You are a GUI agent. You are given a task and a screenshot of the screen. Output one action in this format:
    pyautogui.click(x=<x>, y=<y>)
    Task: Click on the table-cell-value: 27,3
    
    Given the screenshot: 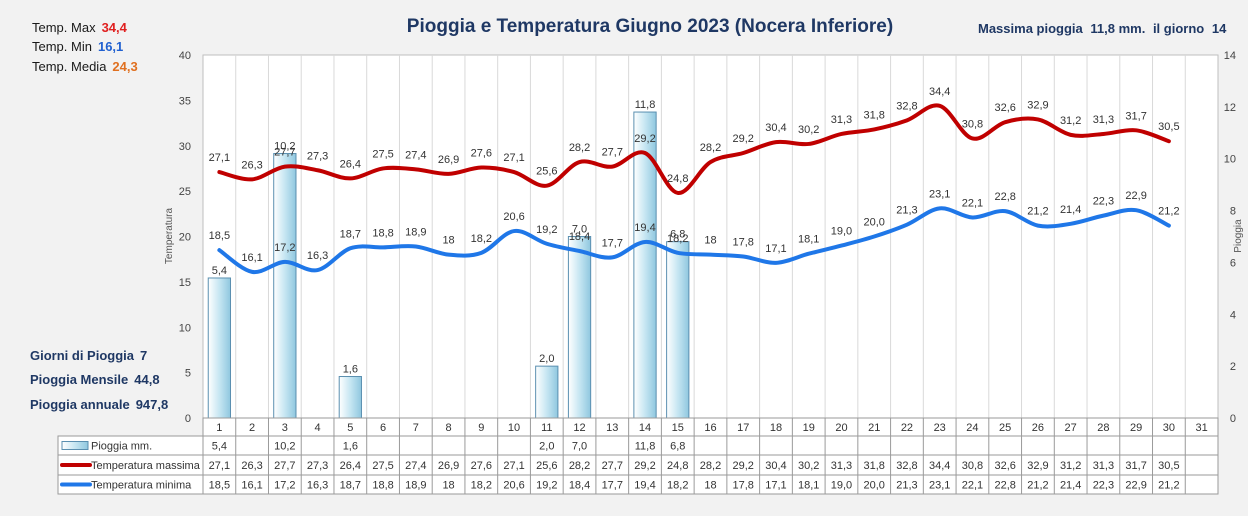 What is the action you would take?
    pyautogui.click(x=317, y=466)
    